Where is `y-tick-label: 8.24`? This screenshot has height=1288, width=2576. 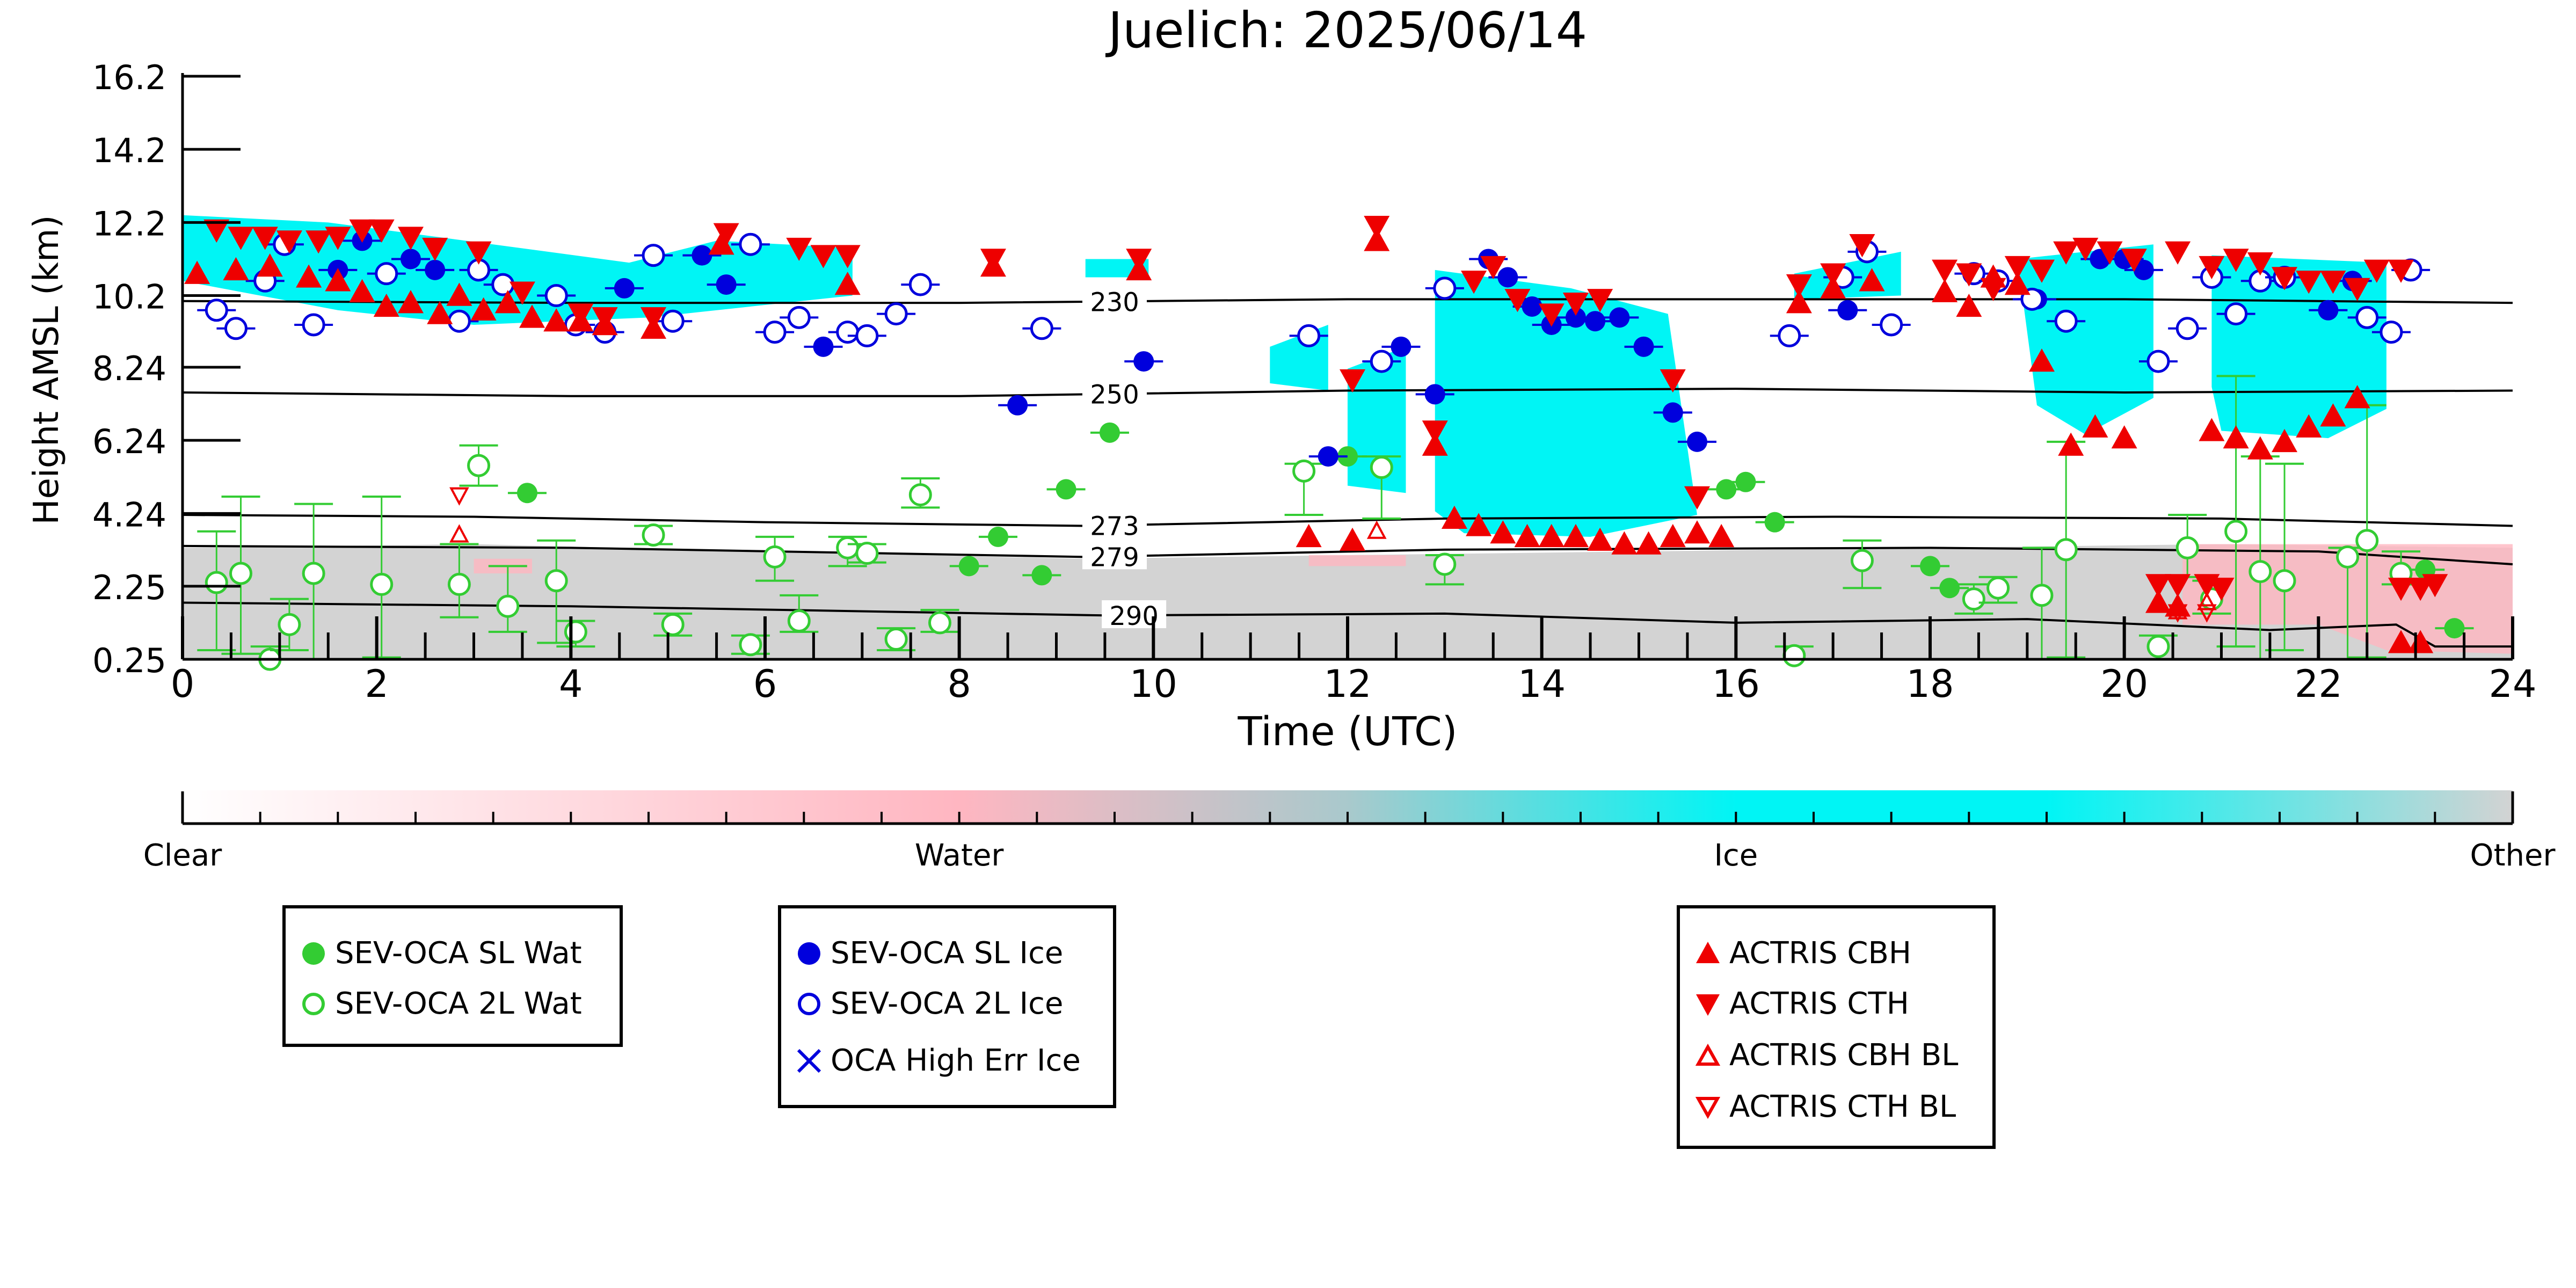
y-tick-label: 8.24 is located at coordinates (129, 368).